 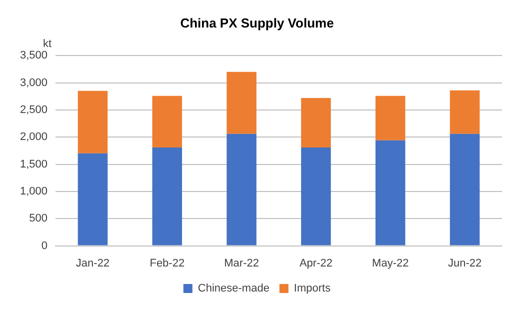 What do you see at coordinates (93, 263) in the screenshot?
I see `x-tick-label: Jan-22` at bounding box center [93, 263].